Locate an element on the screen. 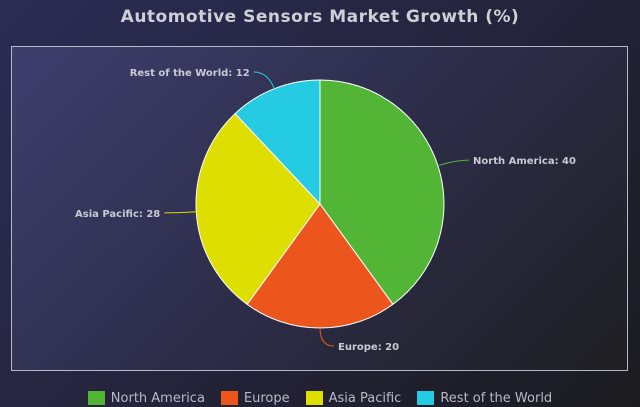 This screenshot has height=407, width=640. chart-title: Automotive Sensors Market Growth (%) is located at coordinates (320, 17).